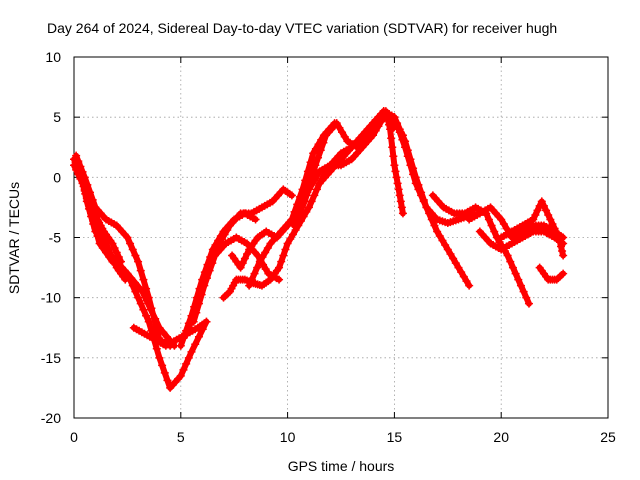  Describe the element at coordinates (181, 437) in the screenshot. I see `x-tick-label: 5` at that location.